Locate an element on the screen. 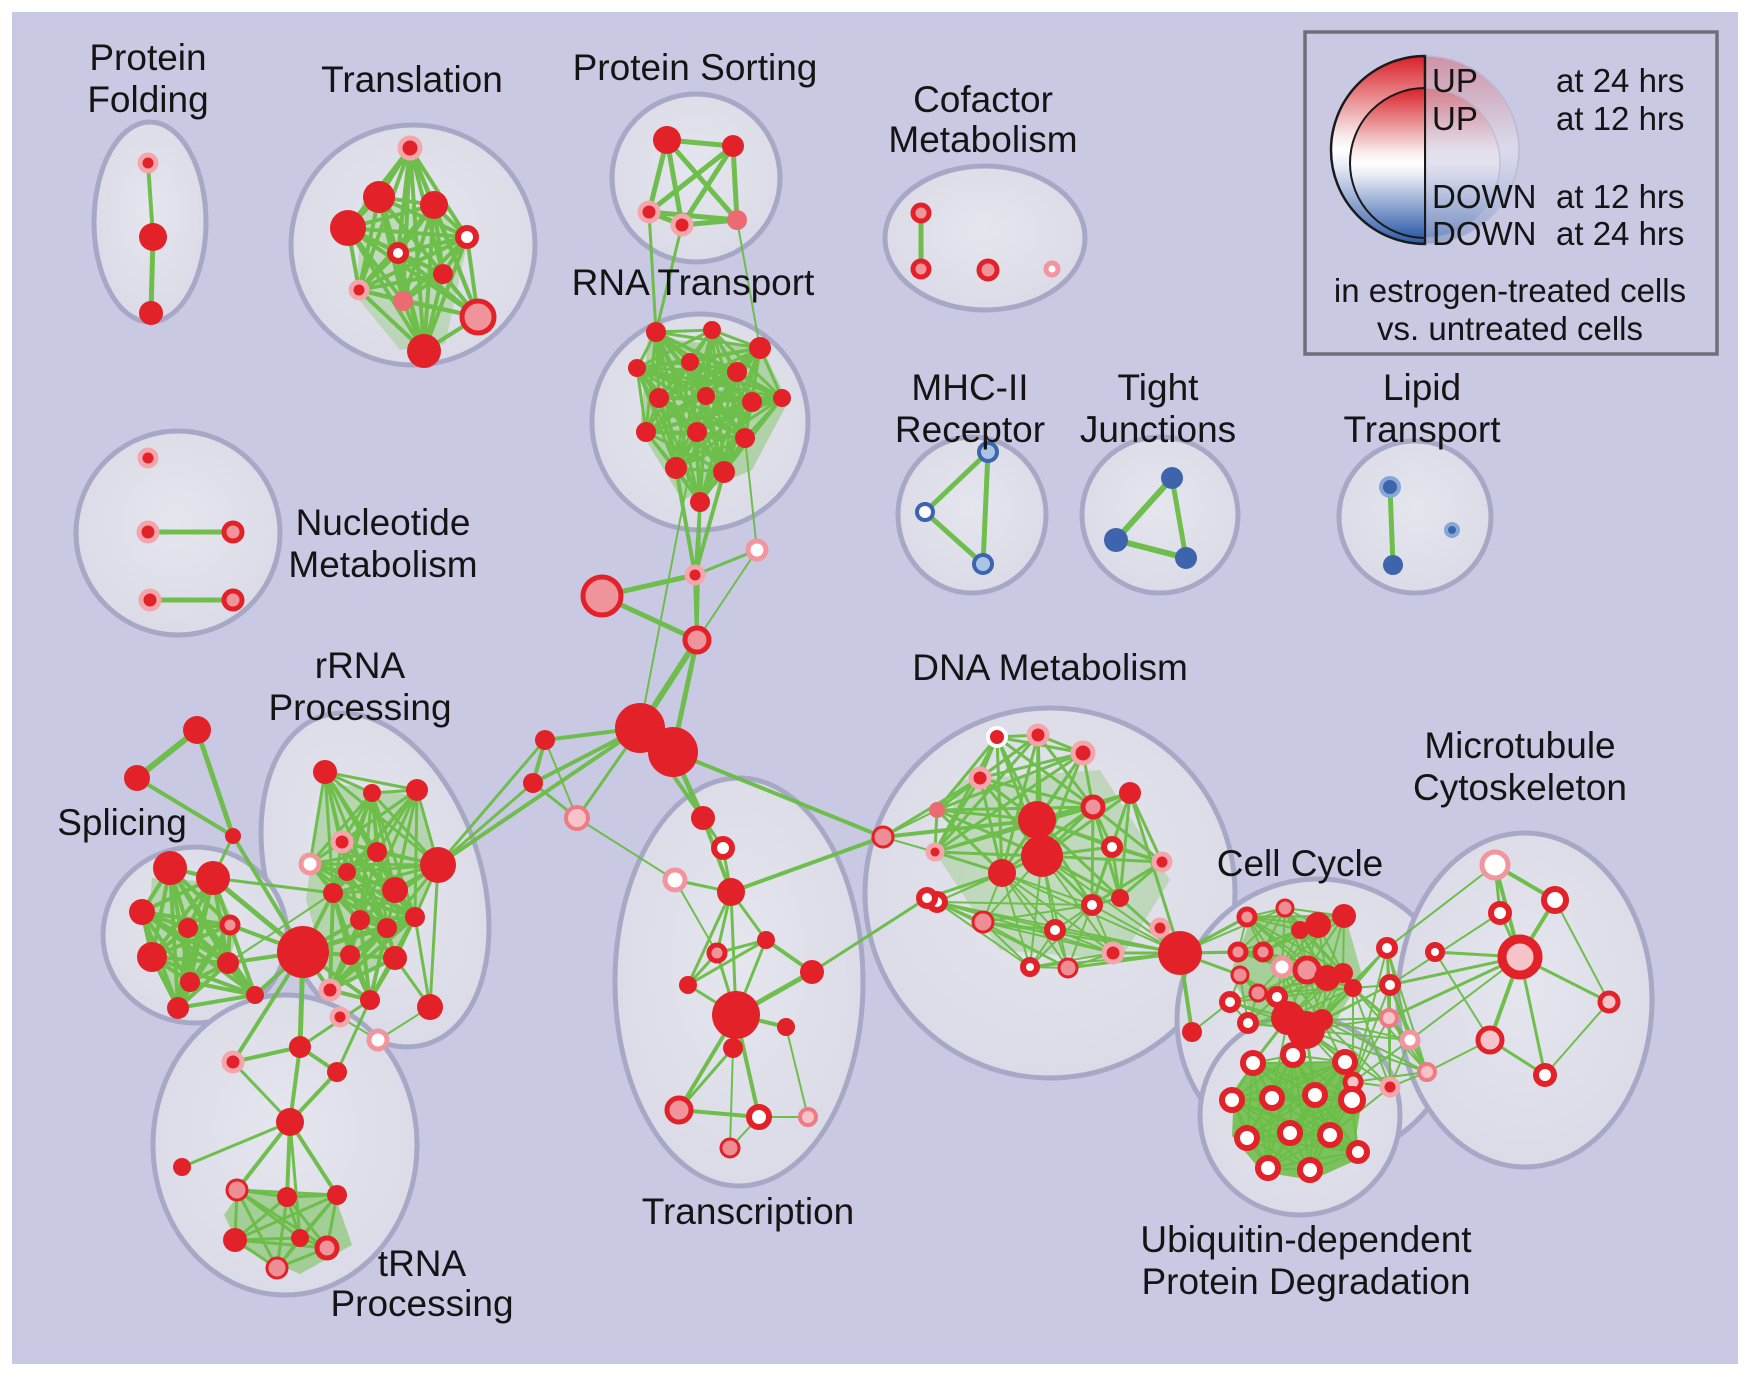 This screenshot has height=1381, width=1750. node-mid3 is located at coordinates (697, 640).